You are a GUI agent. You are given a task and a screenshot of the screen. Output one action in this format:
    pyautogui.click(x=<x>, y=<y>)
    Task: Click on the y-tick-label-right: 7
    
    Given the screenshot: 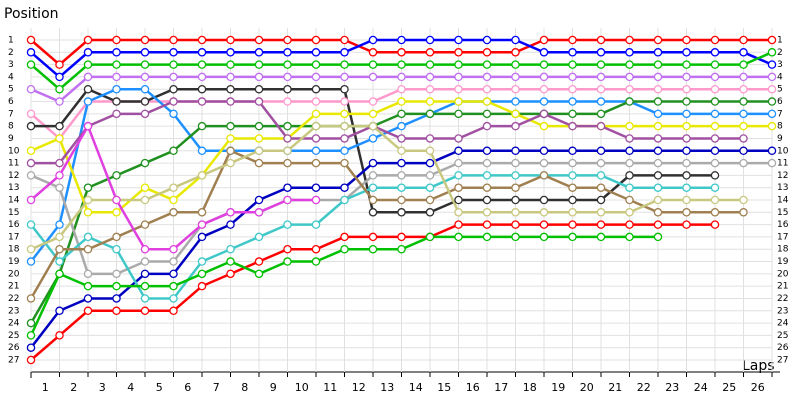 What is the action you would take?
    pyautogui.click(x=780, y=114)
    